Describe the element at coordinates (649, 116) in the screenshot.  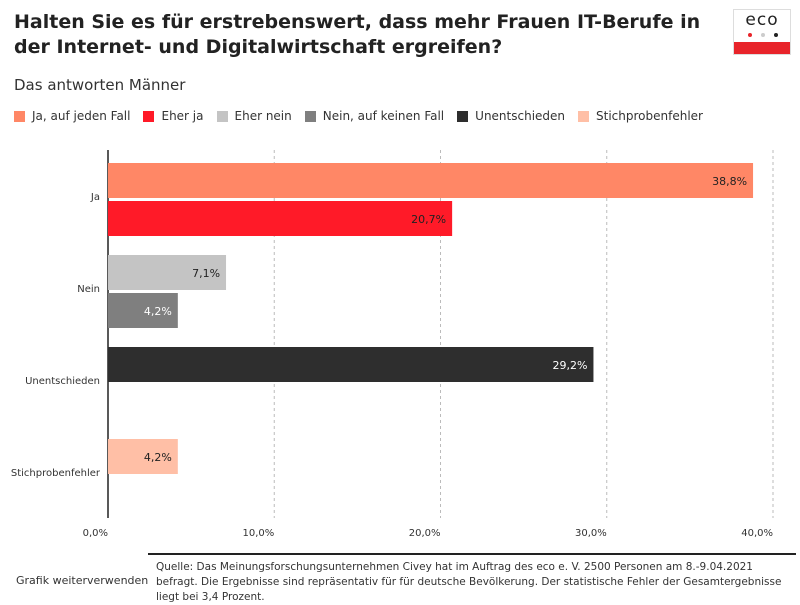
I see `legend-label: Stichprobenfehler` at that location.